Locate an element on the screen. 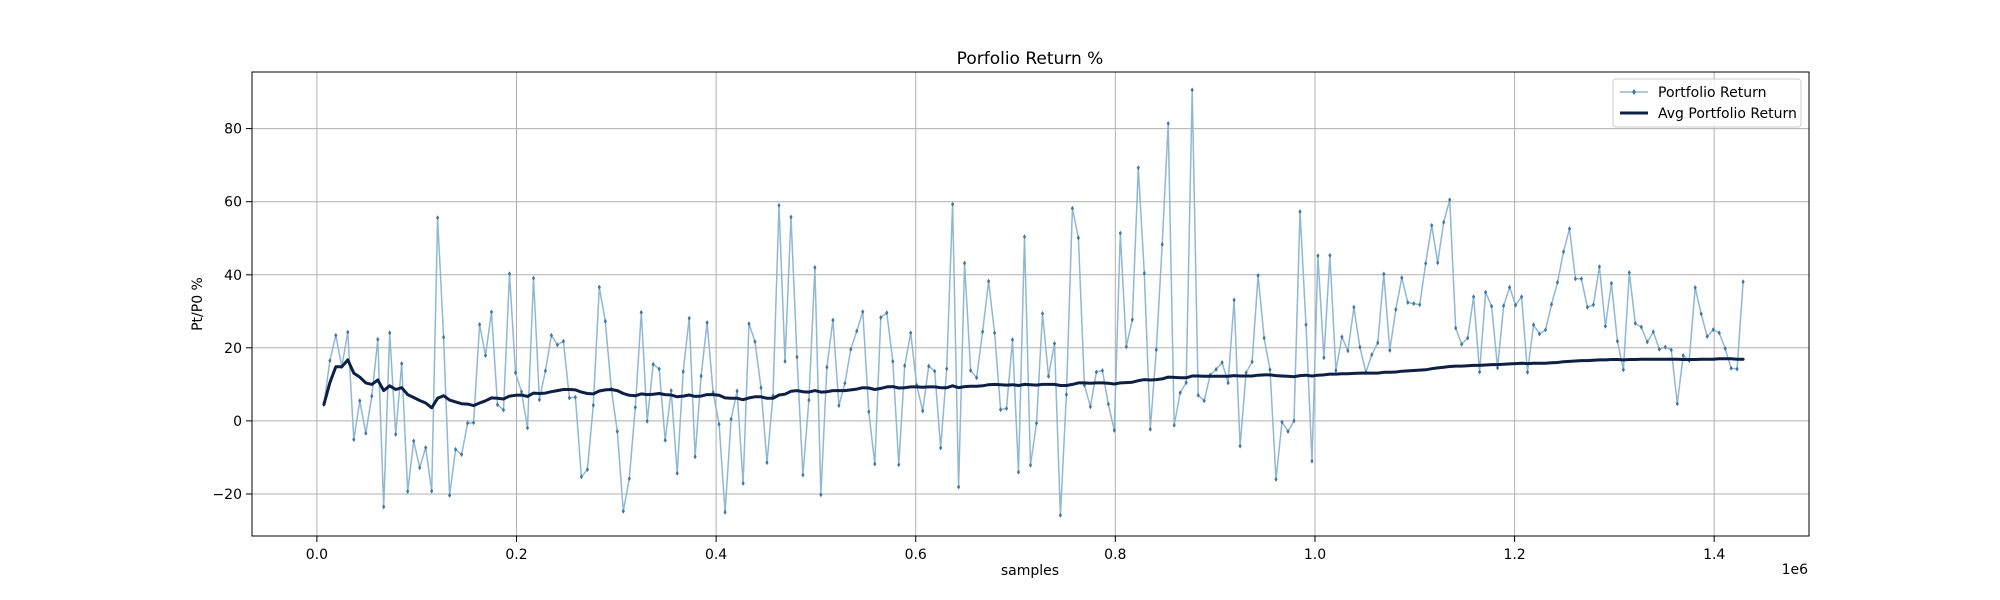 This screenshot has height=600, width=2000. y-tick-label: −20 is located at coordinates (227, 495).